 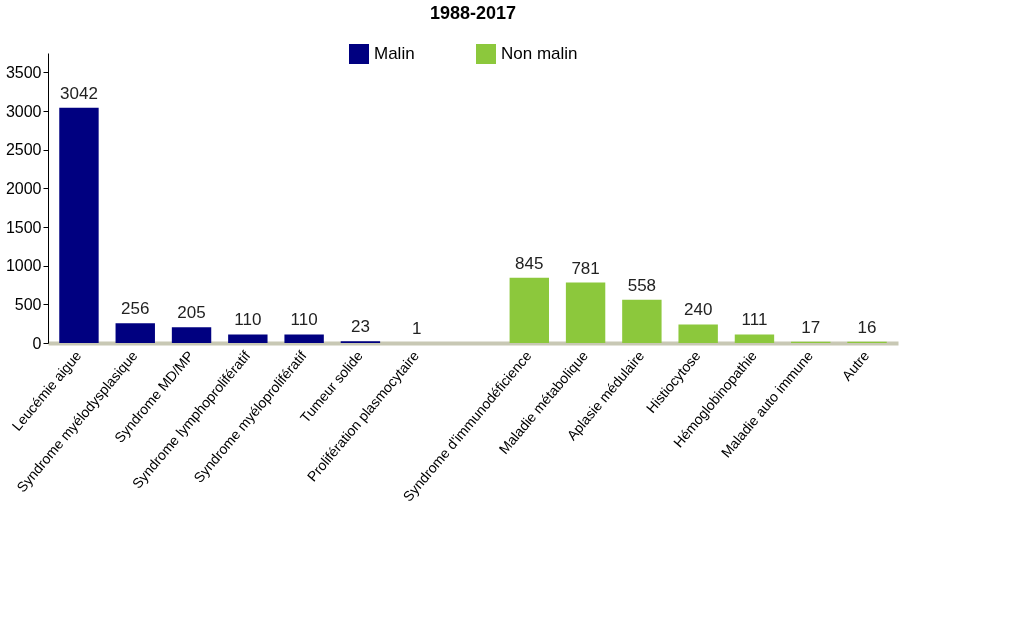 I want to click on data-label: 23, so click(x=360, y=327).